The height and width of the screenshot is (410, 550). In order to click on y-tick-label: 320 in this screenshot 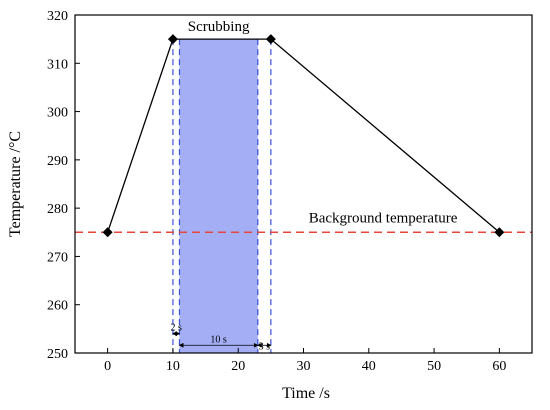, I will do `click(57, 16)`.